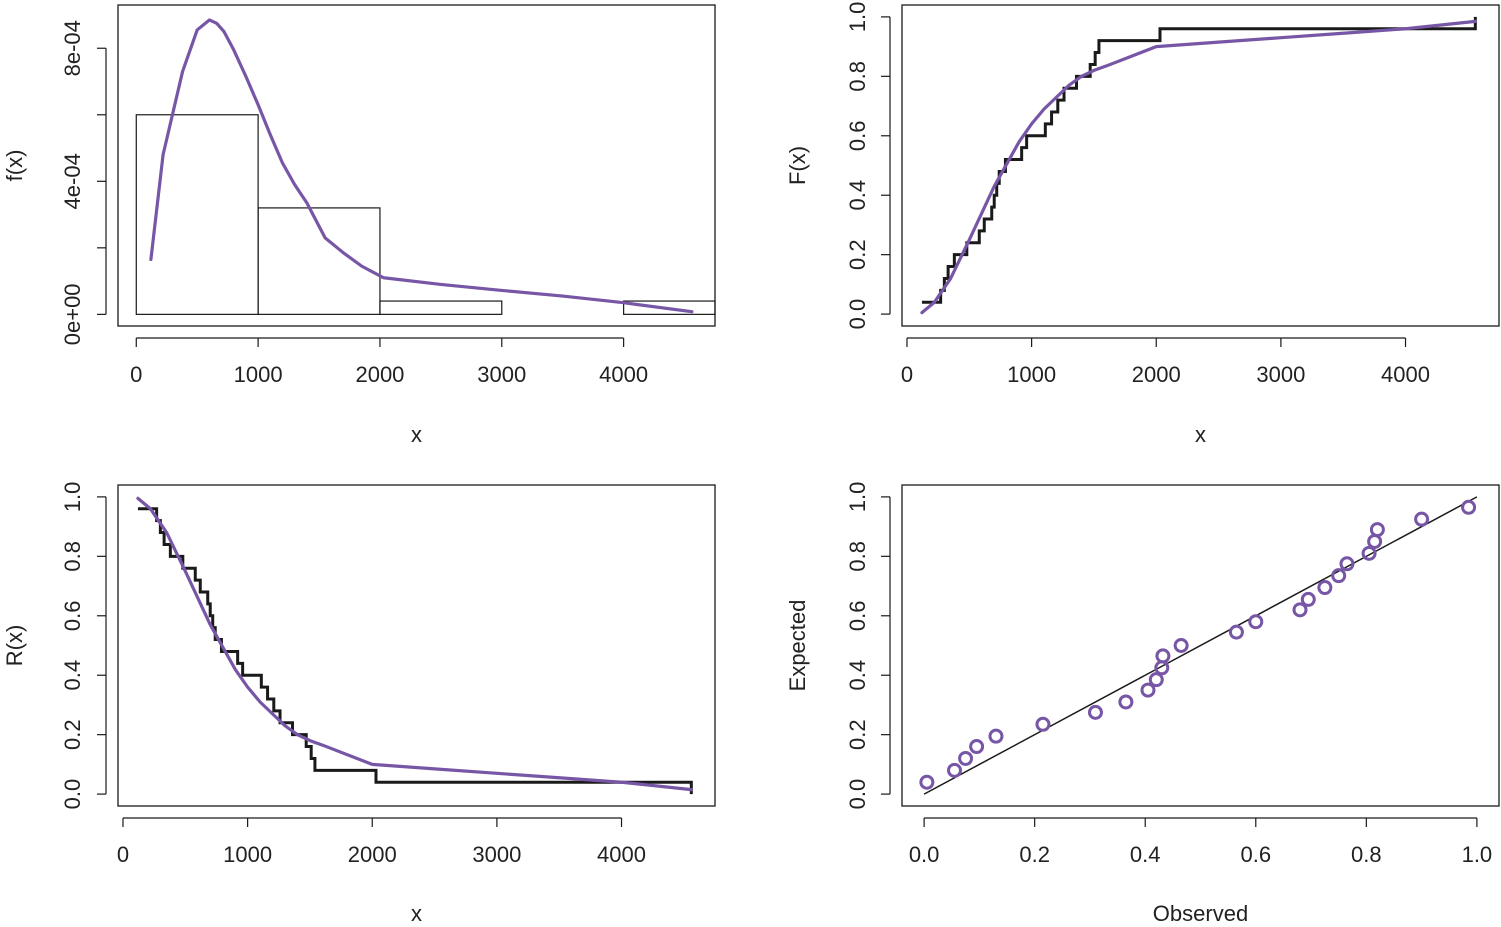 The height and width of the screenshot is (927, 1501). Describe the element at coordinates (1201, 842) in the screenshot. I see `x-axis: 0.0 0.2 0.4 0.6 0.8 1.0` at that location.